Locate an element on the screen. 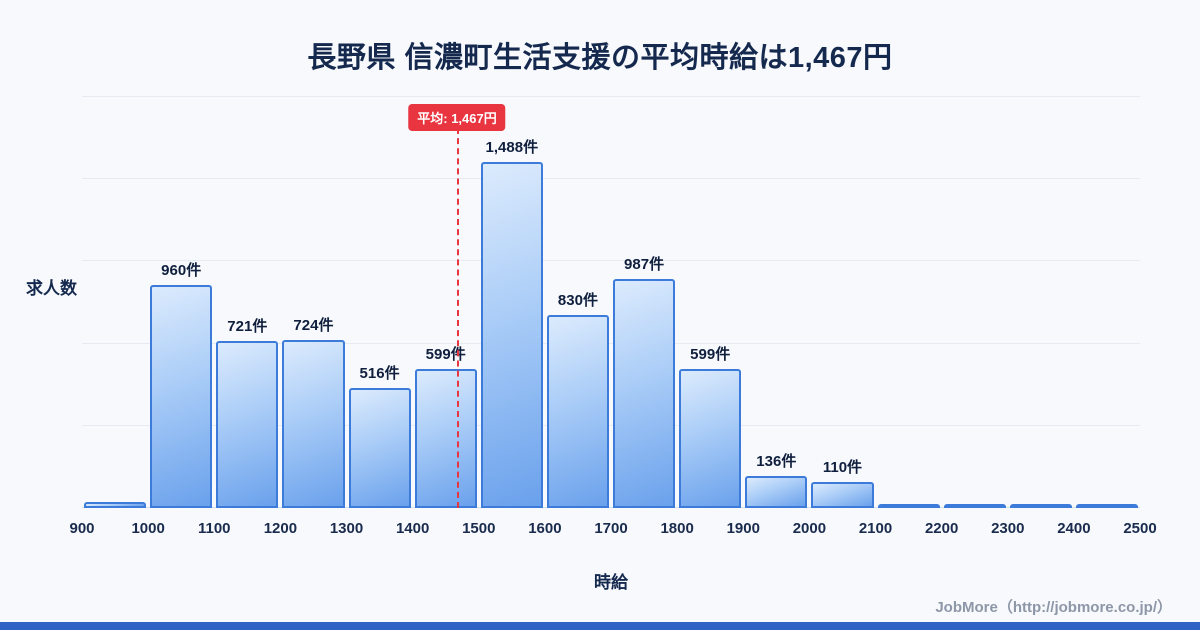  x-tick-1700: 1700 is located at coordinates (611, 528).